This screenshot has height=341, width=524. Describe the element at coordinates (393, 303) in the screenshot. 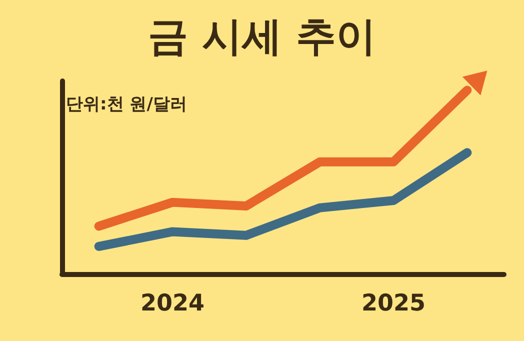

I see `x-tick-label: 2025` at that location.